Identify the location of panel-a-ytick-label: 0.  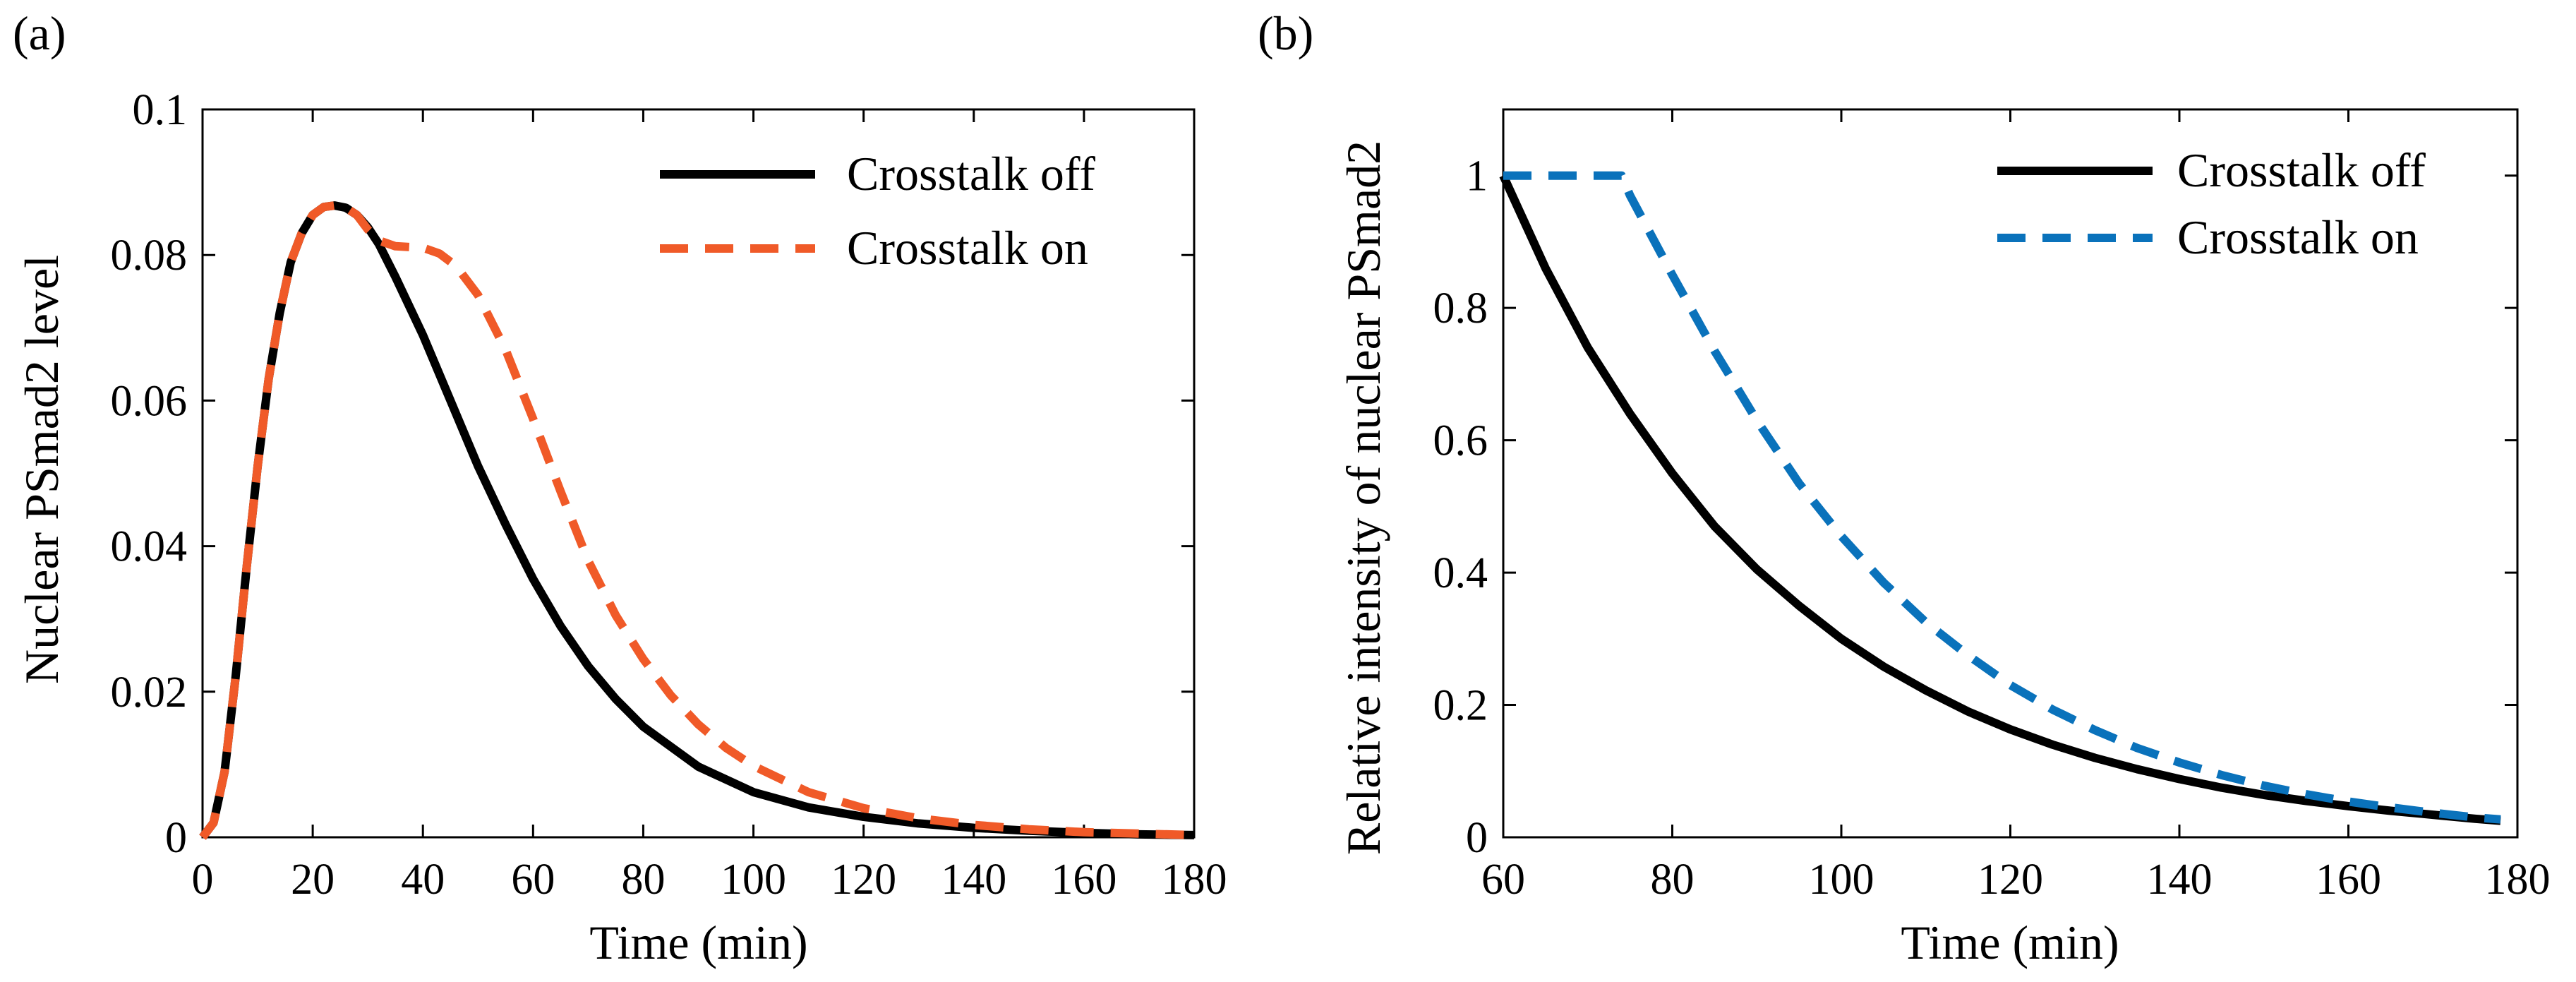
(176, 838).